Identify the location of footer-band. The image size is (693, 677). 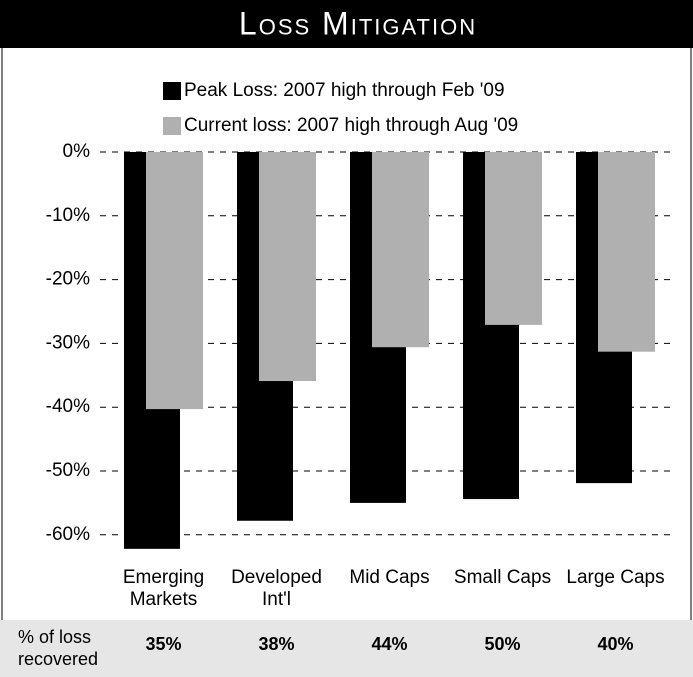
(346, 648).